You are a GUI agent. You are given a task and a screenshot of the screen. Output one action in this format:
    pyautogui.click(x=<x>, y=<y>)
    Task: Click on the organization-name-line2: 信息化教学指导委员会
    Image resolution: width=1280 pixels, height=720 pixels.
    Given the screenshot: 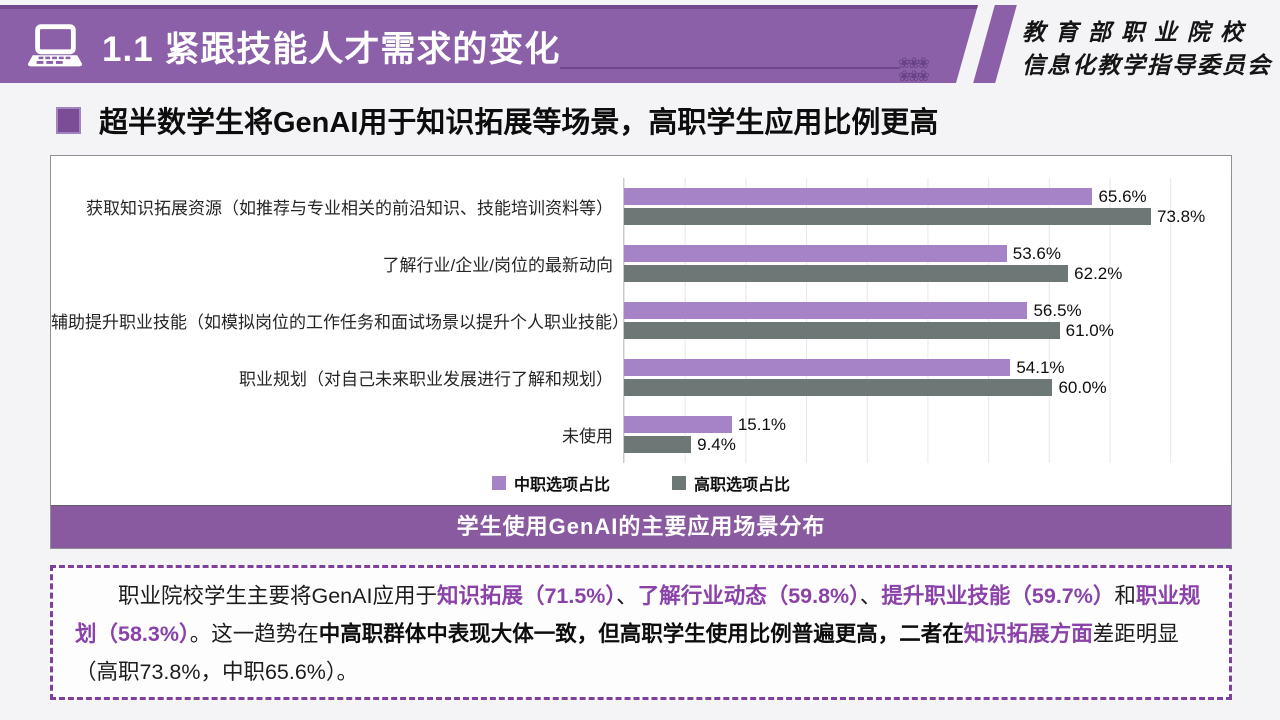 What is the action you would take?
    pyautogui.click(x=1147, y=65)
    